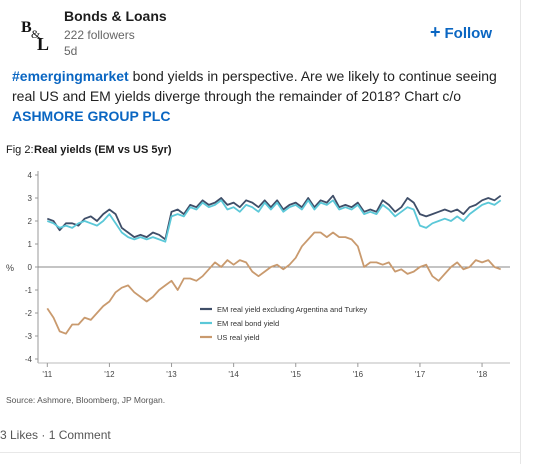  I want to click on x-tick-label: '17, so click(420, 374).